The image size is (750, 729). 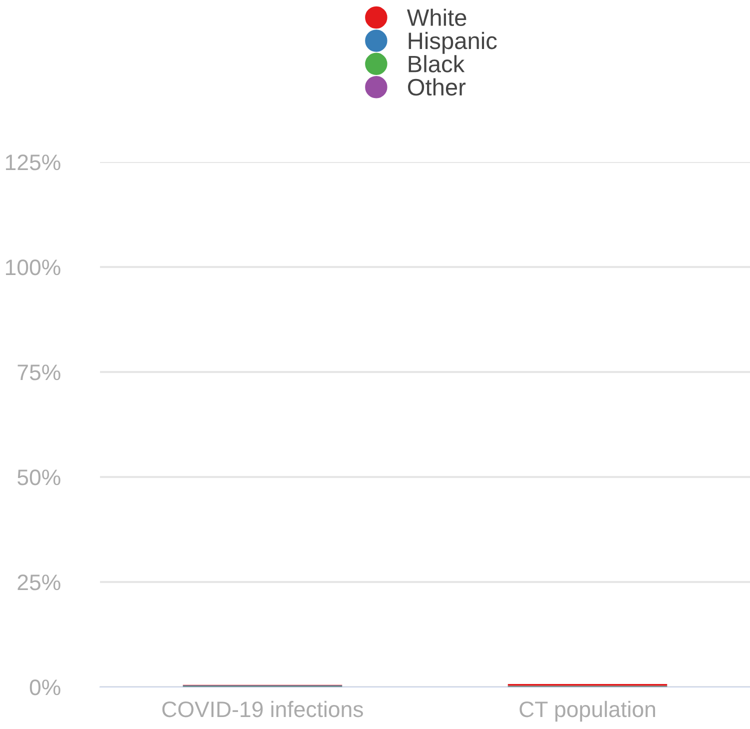 What do you see at coordinates (436, 63) in the screenshot?
I see `legend-label: Black` at bounding box center [436, 63].